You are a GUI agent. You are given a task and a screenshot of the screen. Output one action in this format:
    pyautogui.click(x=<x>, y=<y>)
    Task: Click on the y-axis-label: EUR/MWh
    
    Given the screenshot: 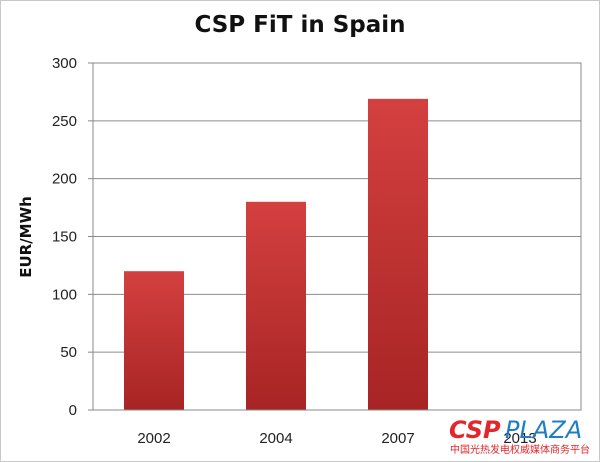 What is the action you would take?
    pyautogui.click(x=26, y=237)
    